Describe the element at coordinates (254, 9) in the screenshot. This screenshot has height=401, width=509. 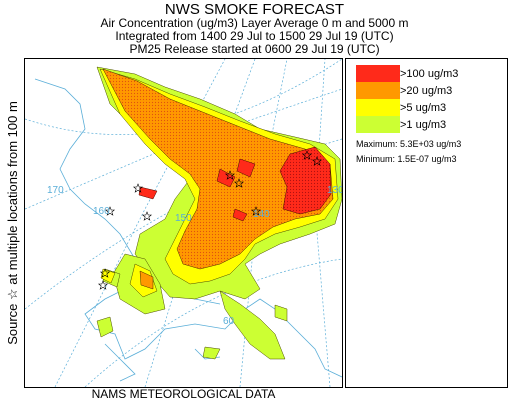
I see `map-title: NWS SMOKE FORECAST` at that location.